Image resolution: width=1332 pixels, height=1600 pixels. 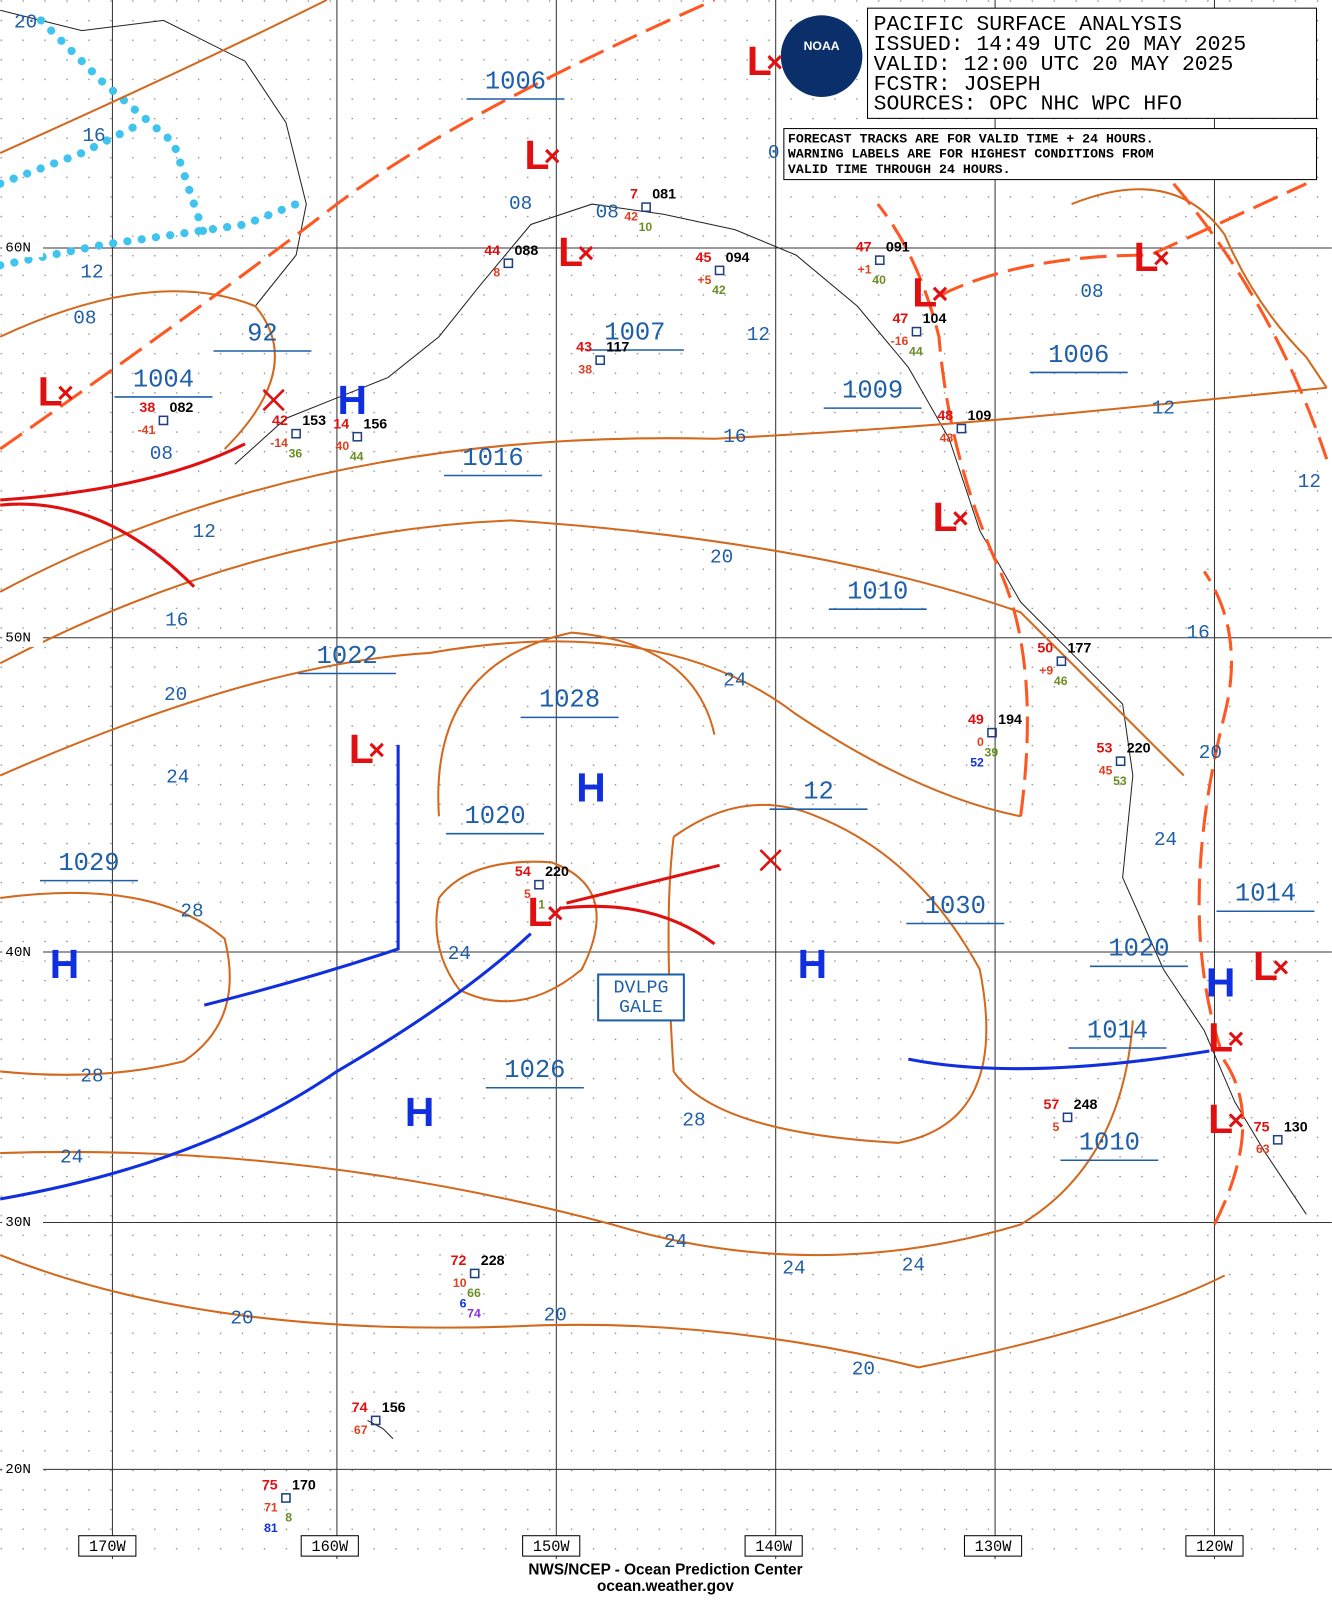 What do you see at coordinates (1263, 1149) in the screenshot?
I see `station-value: 63` at bounding box center [1263, 1149].